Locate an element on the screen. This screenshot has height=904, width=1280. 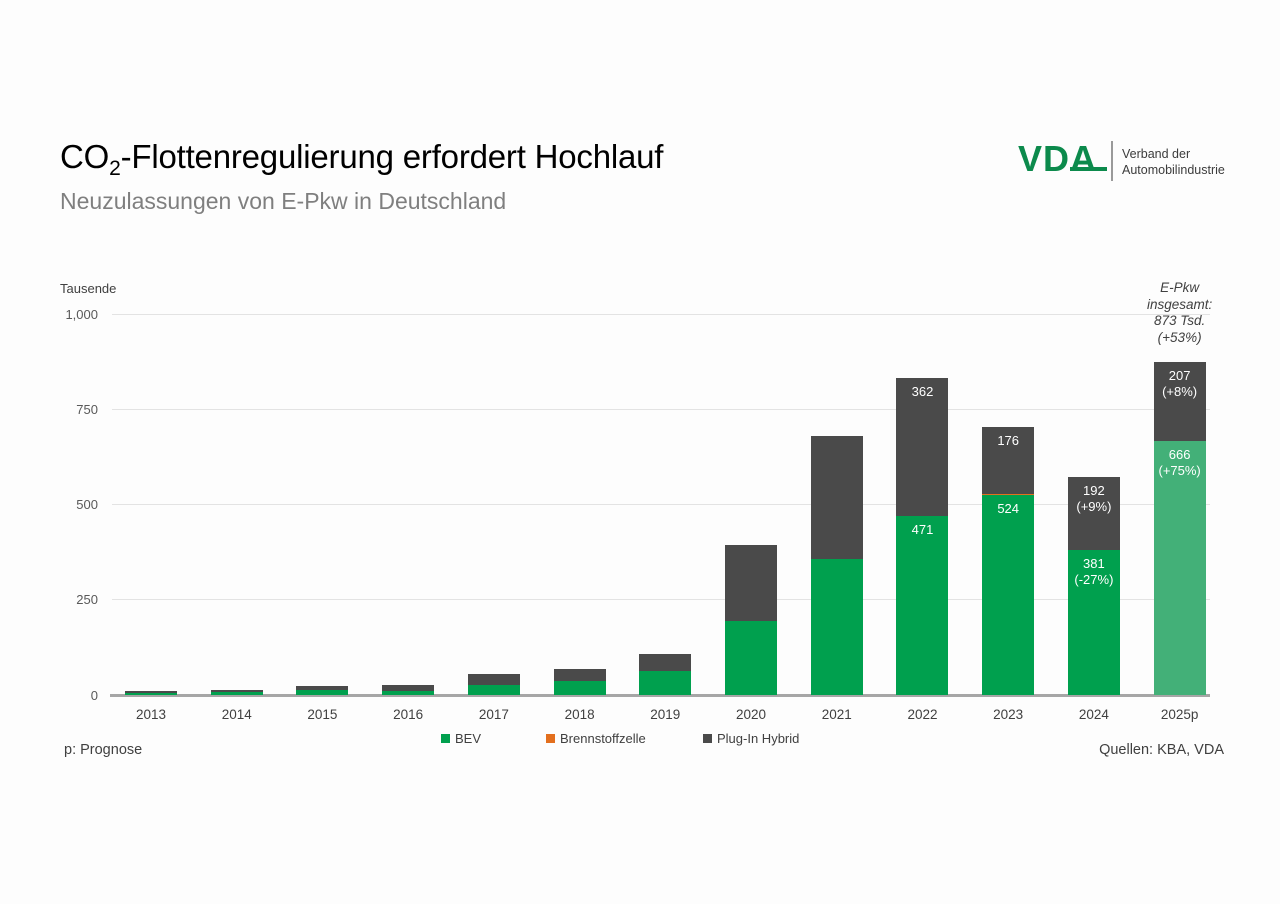
y-tick-label: 750 is located at coordinates (87, 409).